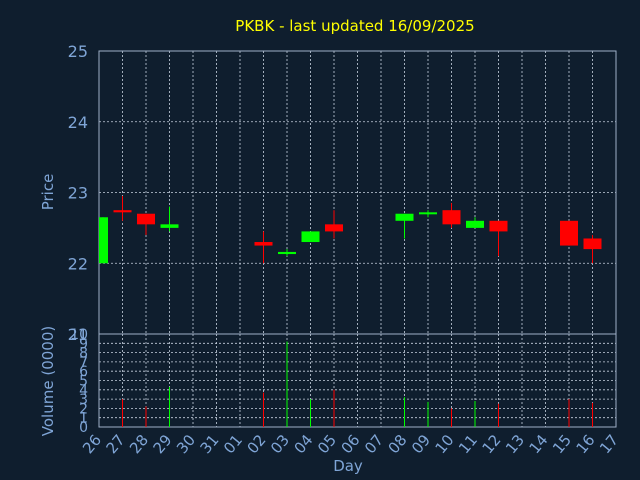  Describe the element at coordinates (350, 230) in the screenshot. I see `candlestick-series` at that location.